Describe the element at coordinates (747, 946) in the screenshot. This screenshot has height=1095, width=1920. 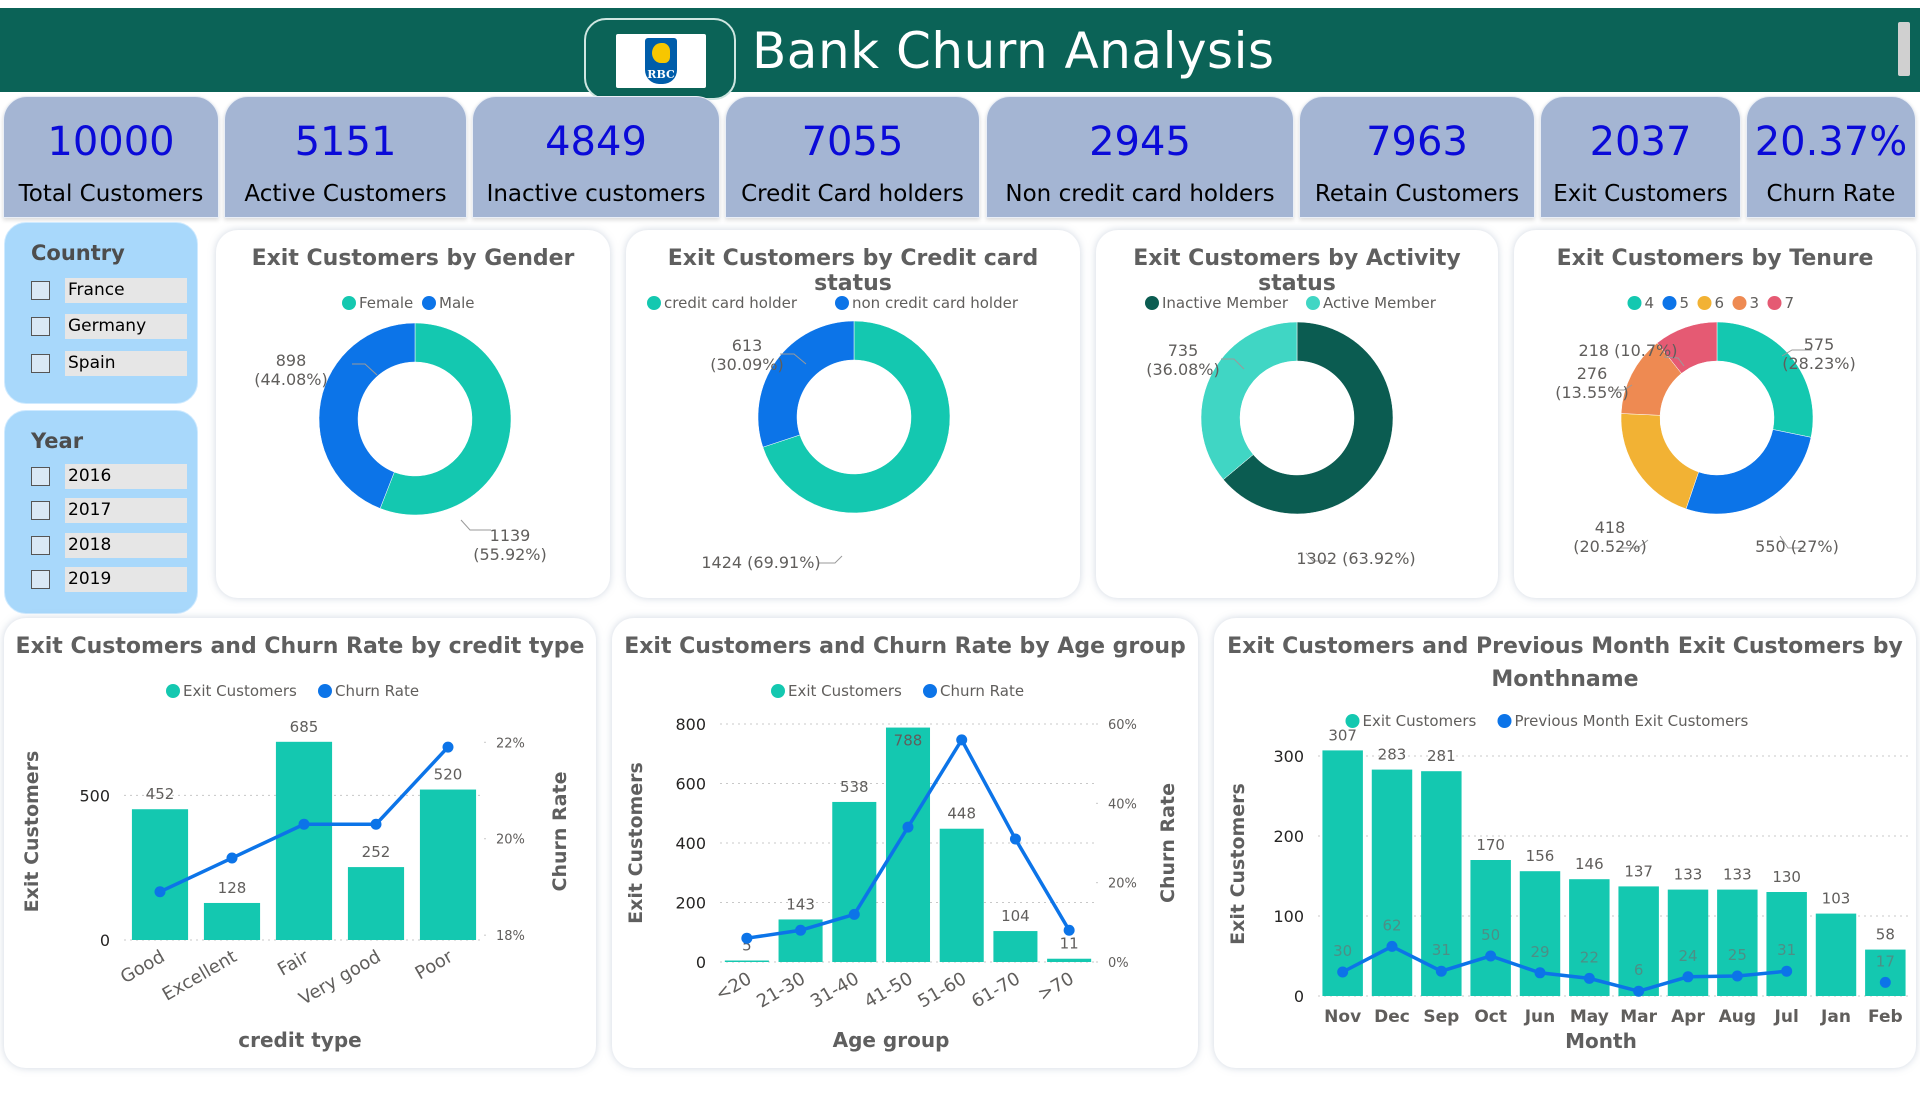
I see `bar-data-label: 5` at that location.